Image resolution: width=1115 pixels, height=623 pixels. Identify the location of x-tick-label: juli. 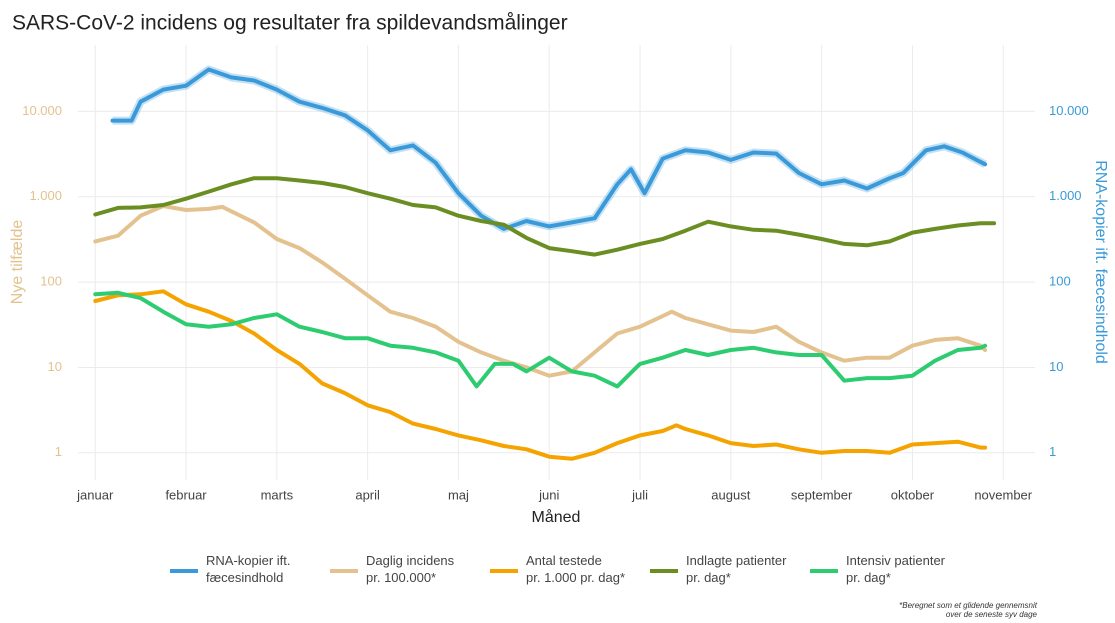
(639, 494).